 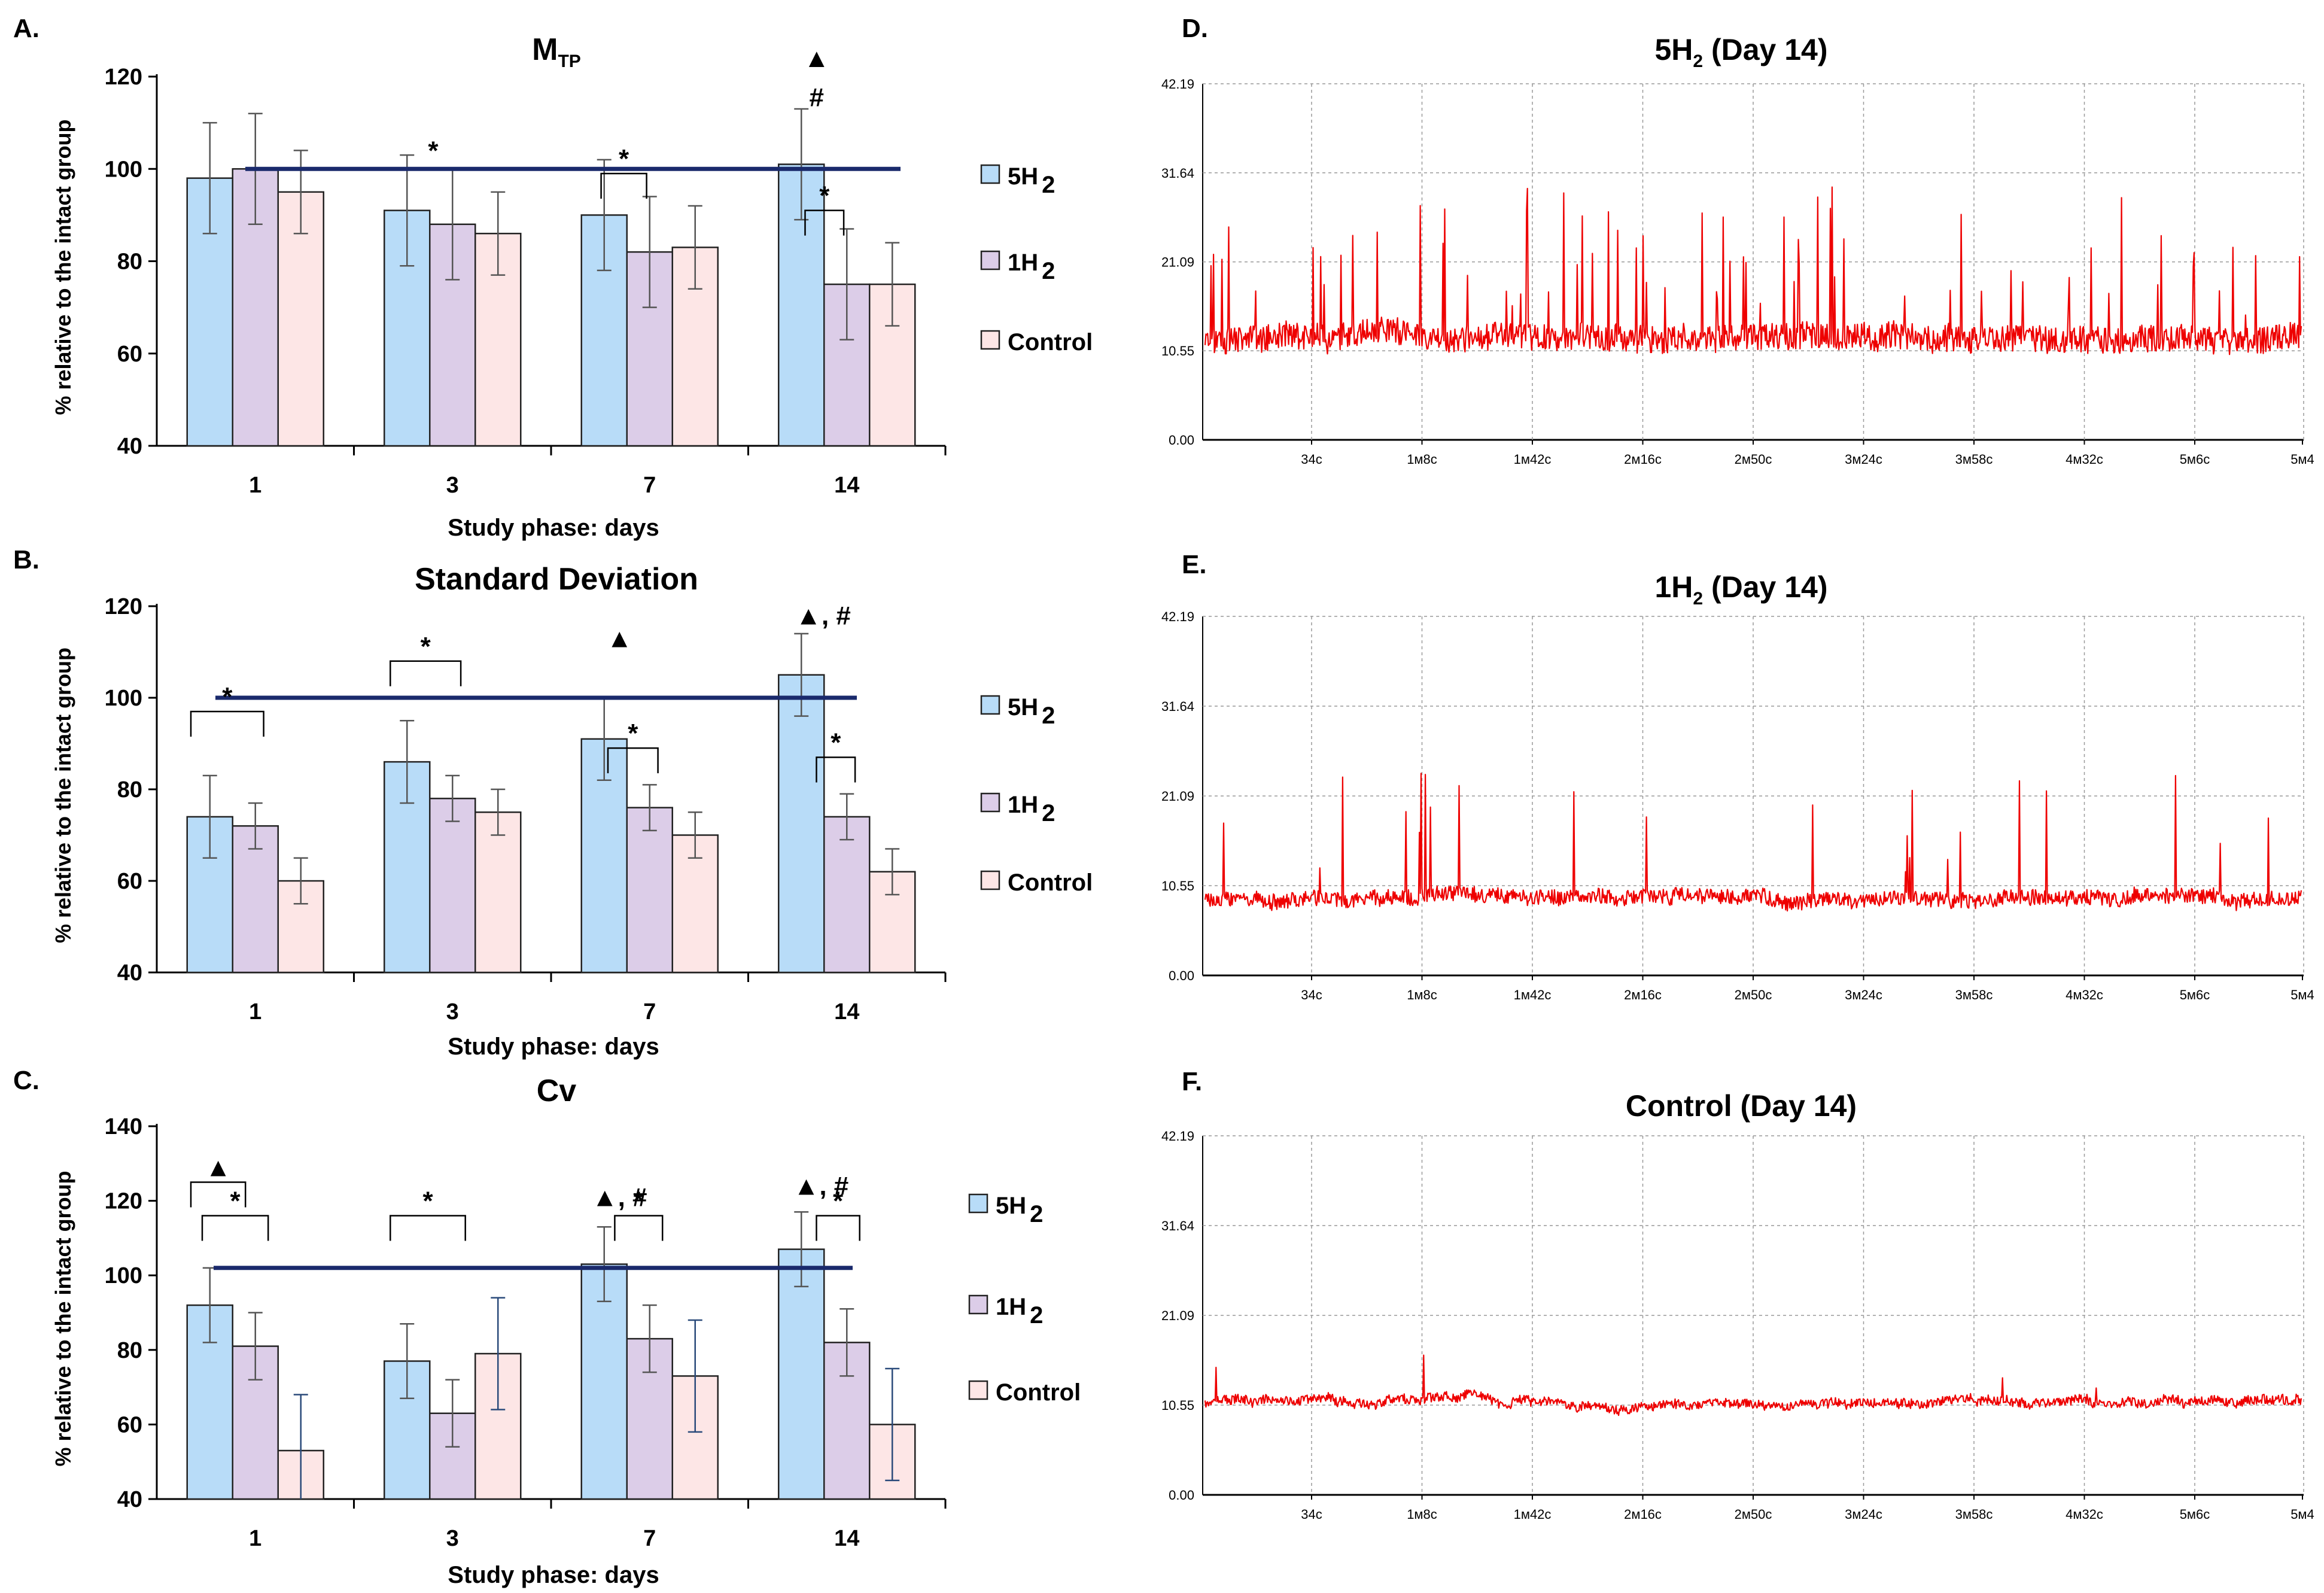 What do you see at coordinates (1765, 49) in the screenshot?
I see `chart-title-D-suffix: (Day 14)` at bounding box center [1765, 49].